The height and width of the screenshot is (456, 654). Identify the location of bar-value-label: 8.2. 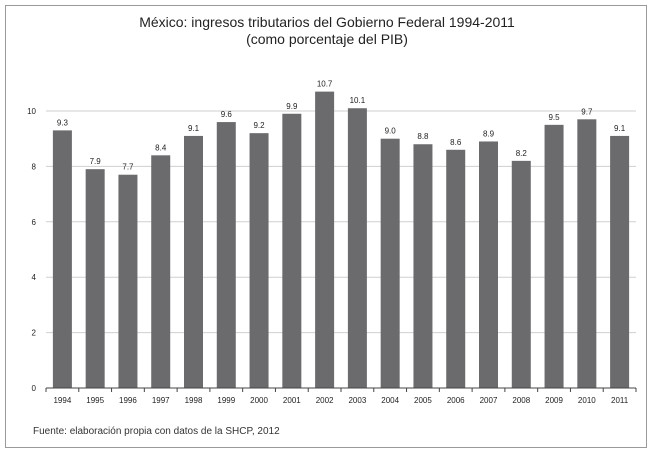
(522, 153).